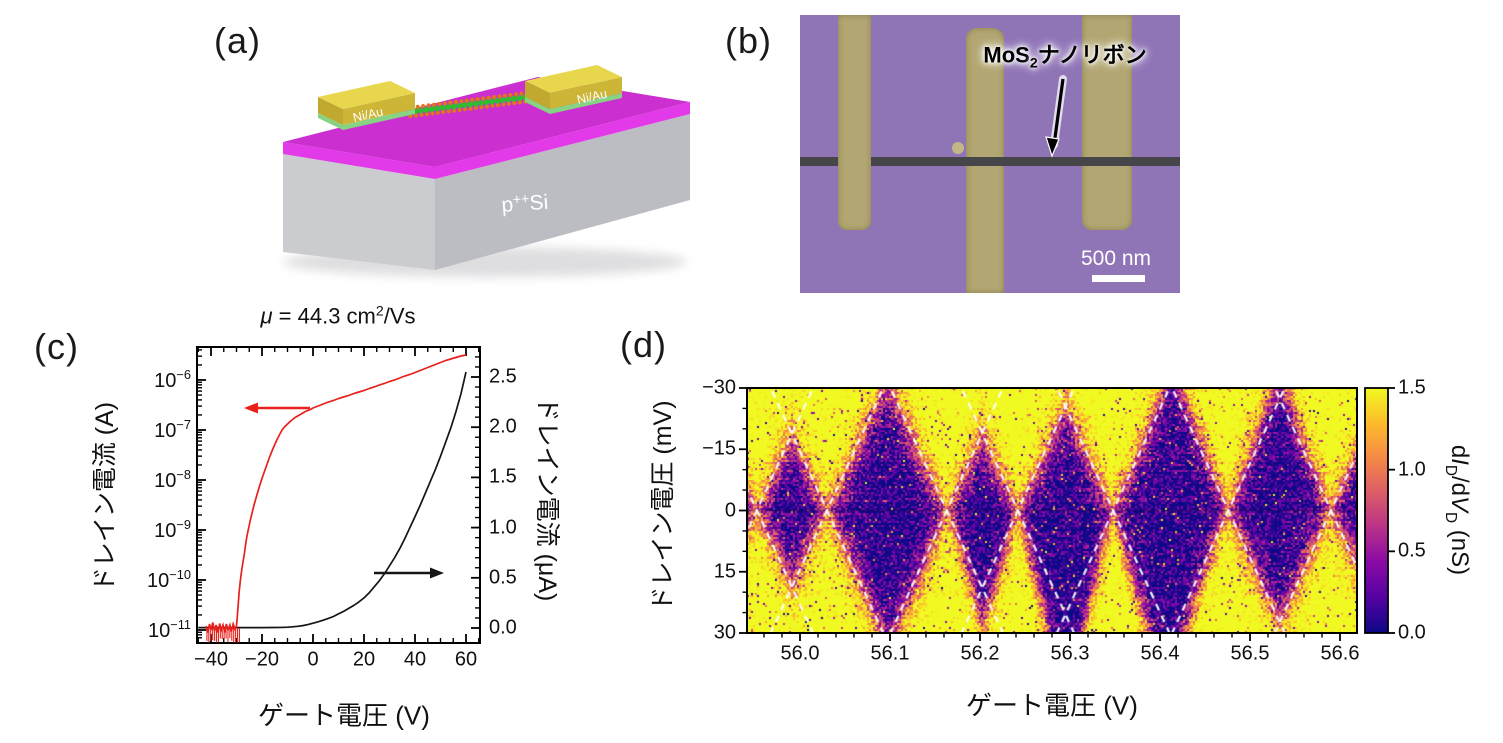 The width and height of the screenshot is (1503, 743). I want to click on plot-d-y-tick-label: −30, so click(719, 387).